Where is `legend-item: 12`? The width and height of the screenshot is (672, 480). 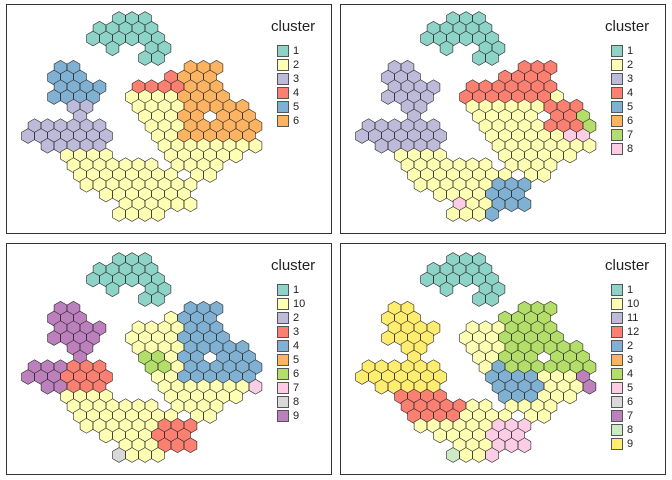 legend-item: 12 is located at coordinates (625, 332).